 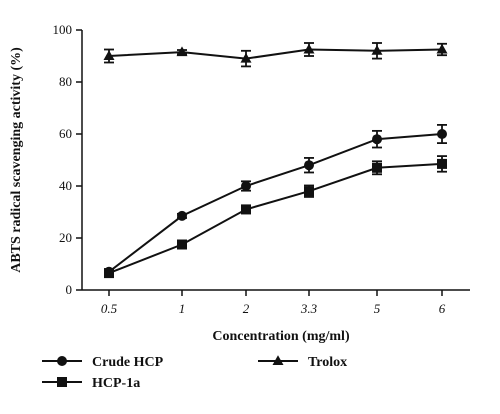 I want to click on y-tick-label: 20, so click(x=65, y=237).